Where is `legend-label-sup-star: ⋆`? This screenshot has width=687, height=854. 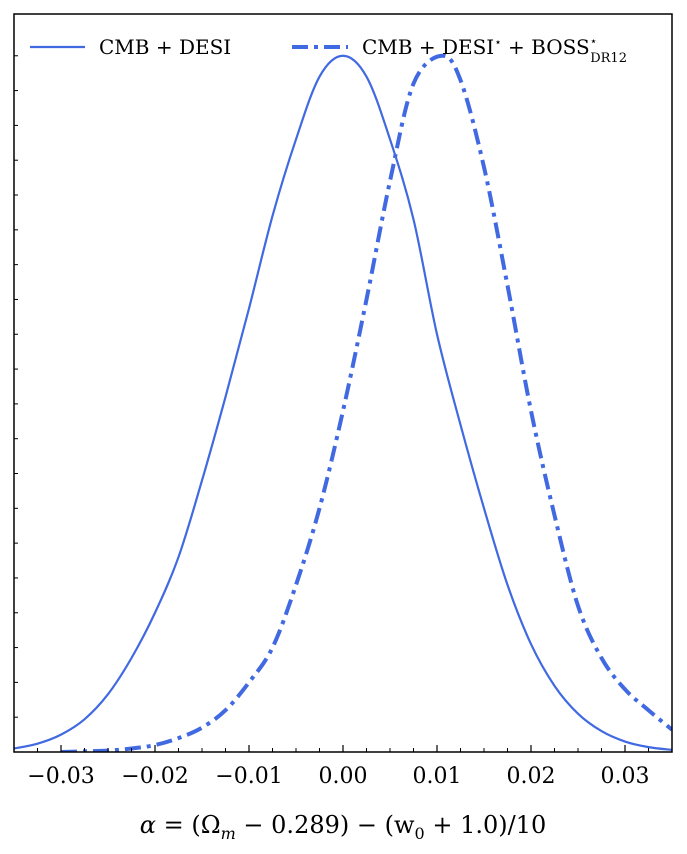 legend-label-sup-star: ⋆ is located at coordinates (594, 41).